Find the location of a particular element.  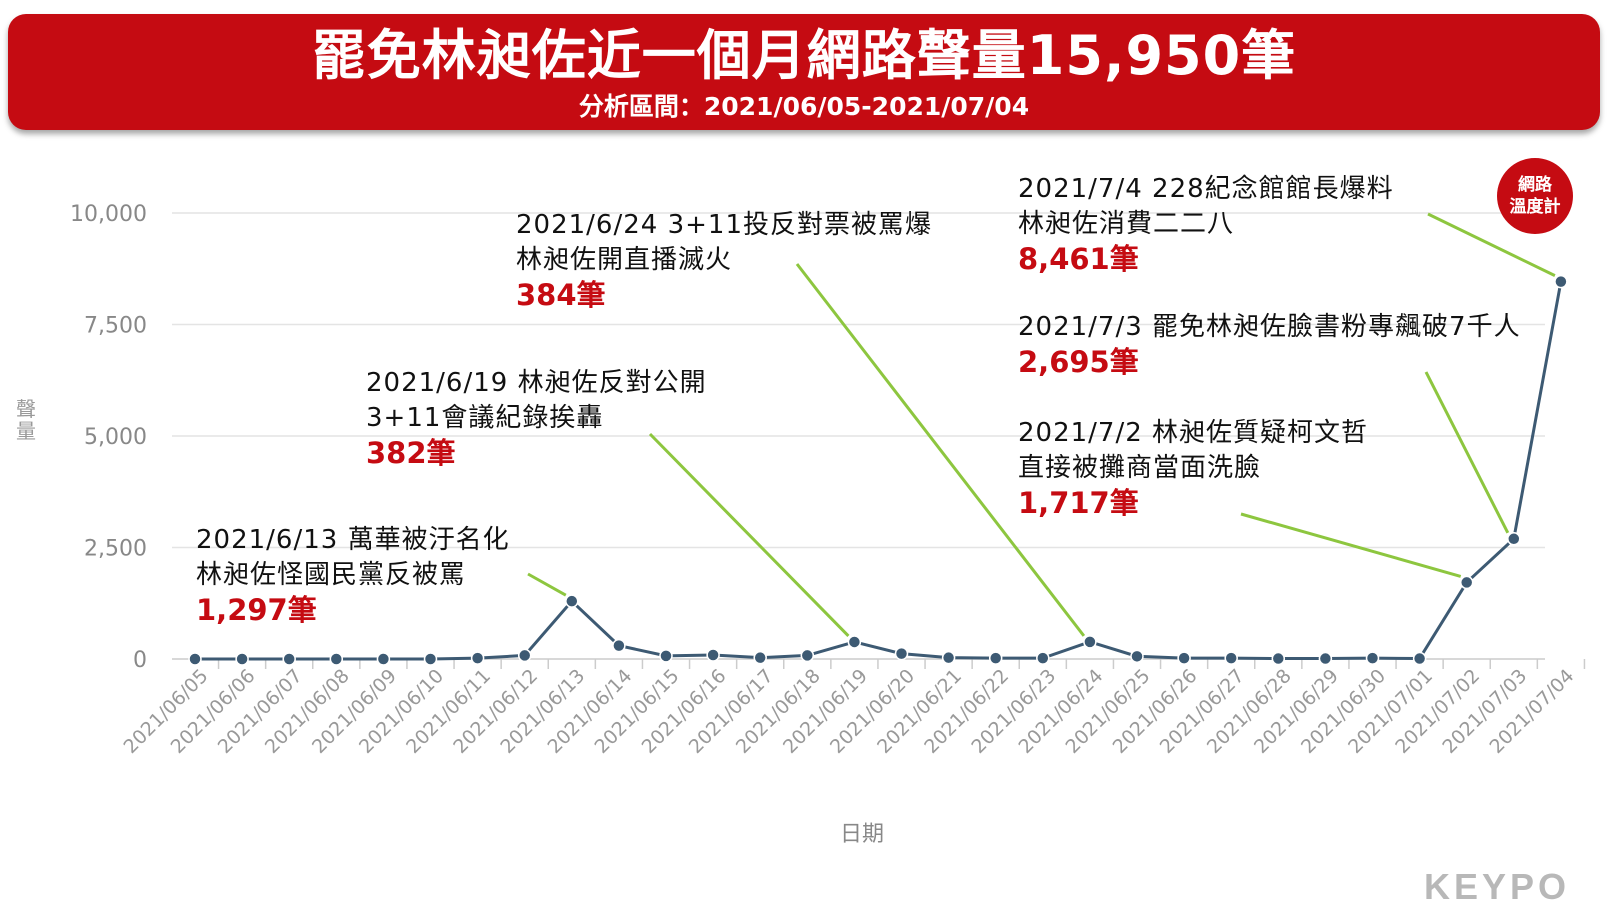

annotation-text: 林昶佐消費二二八 is located at coordinates (1126, 224).